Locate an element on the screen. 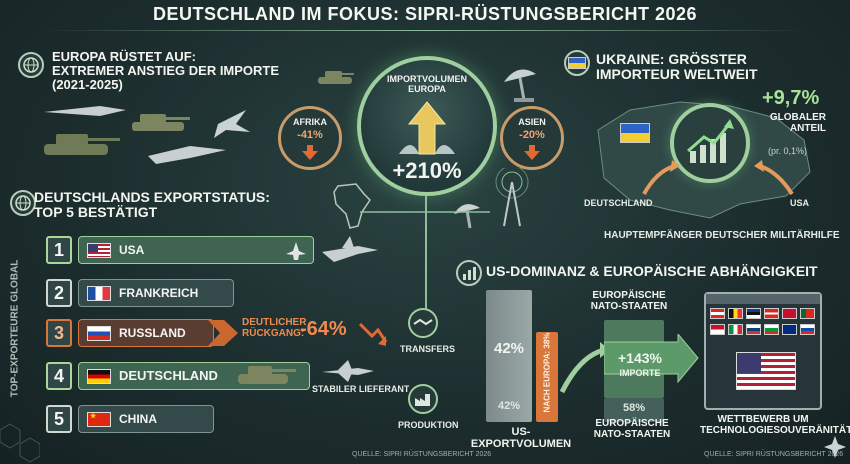 The image size is (850, 464). source-note: QUELLE: SIPRI RÜSTUNGSBERICHT 2026 is located at coordinates (774, 454).